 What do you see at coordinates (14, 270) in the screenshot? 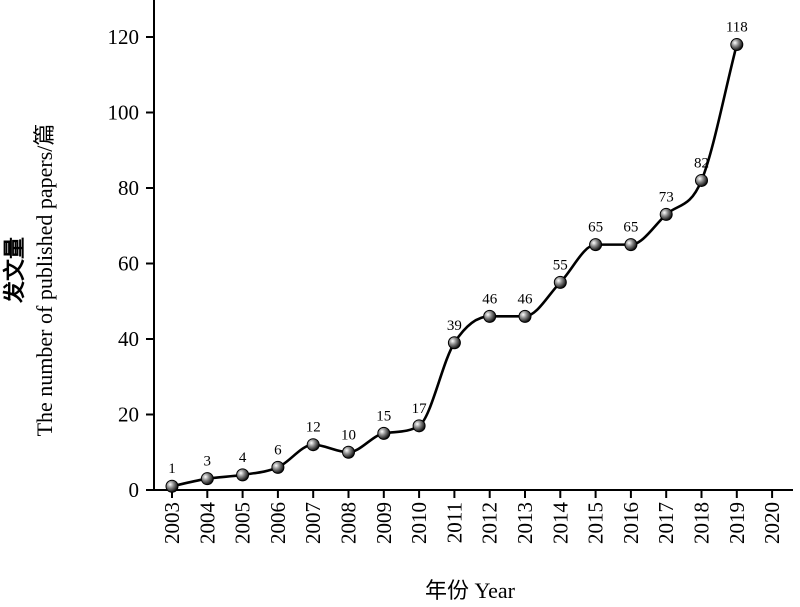
I see `y-axis-title-chinese: 发文量` at bounding box center [14, 270].